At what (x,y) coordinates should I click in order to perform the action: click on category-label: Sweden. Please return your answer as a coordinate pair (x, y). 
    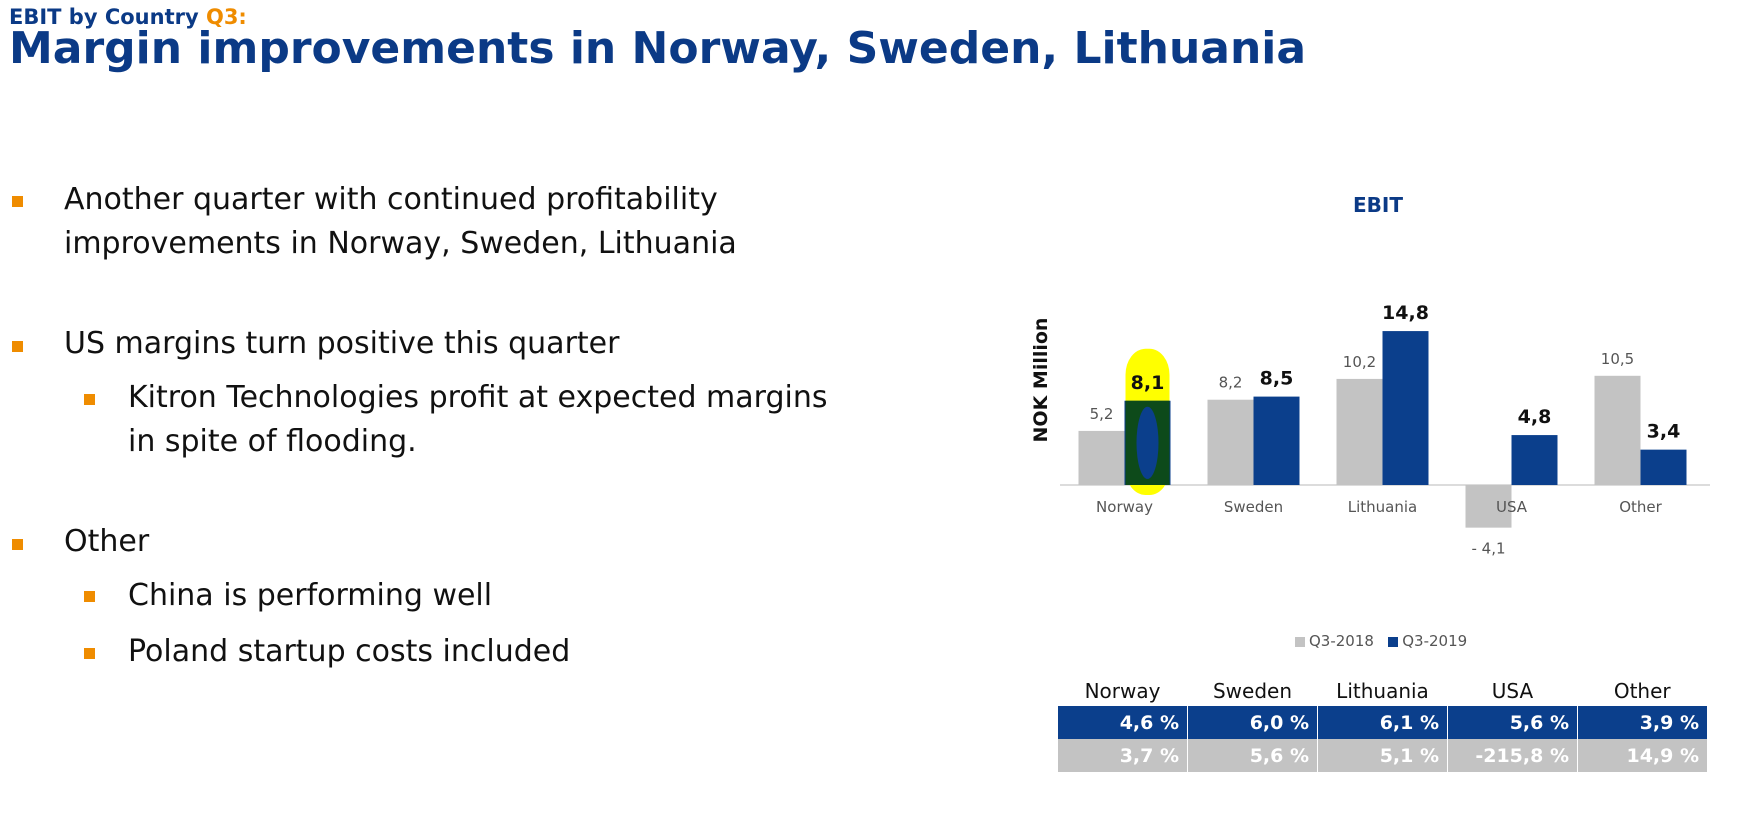
    Looking at the image, I should click on (1253, 507).